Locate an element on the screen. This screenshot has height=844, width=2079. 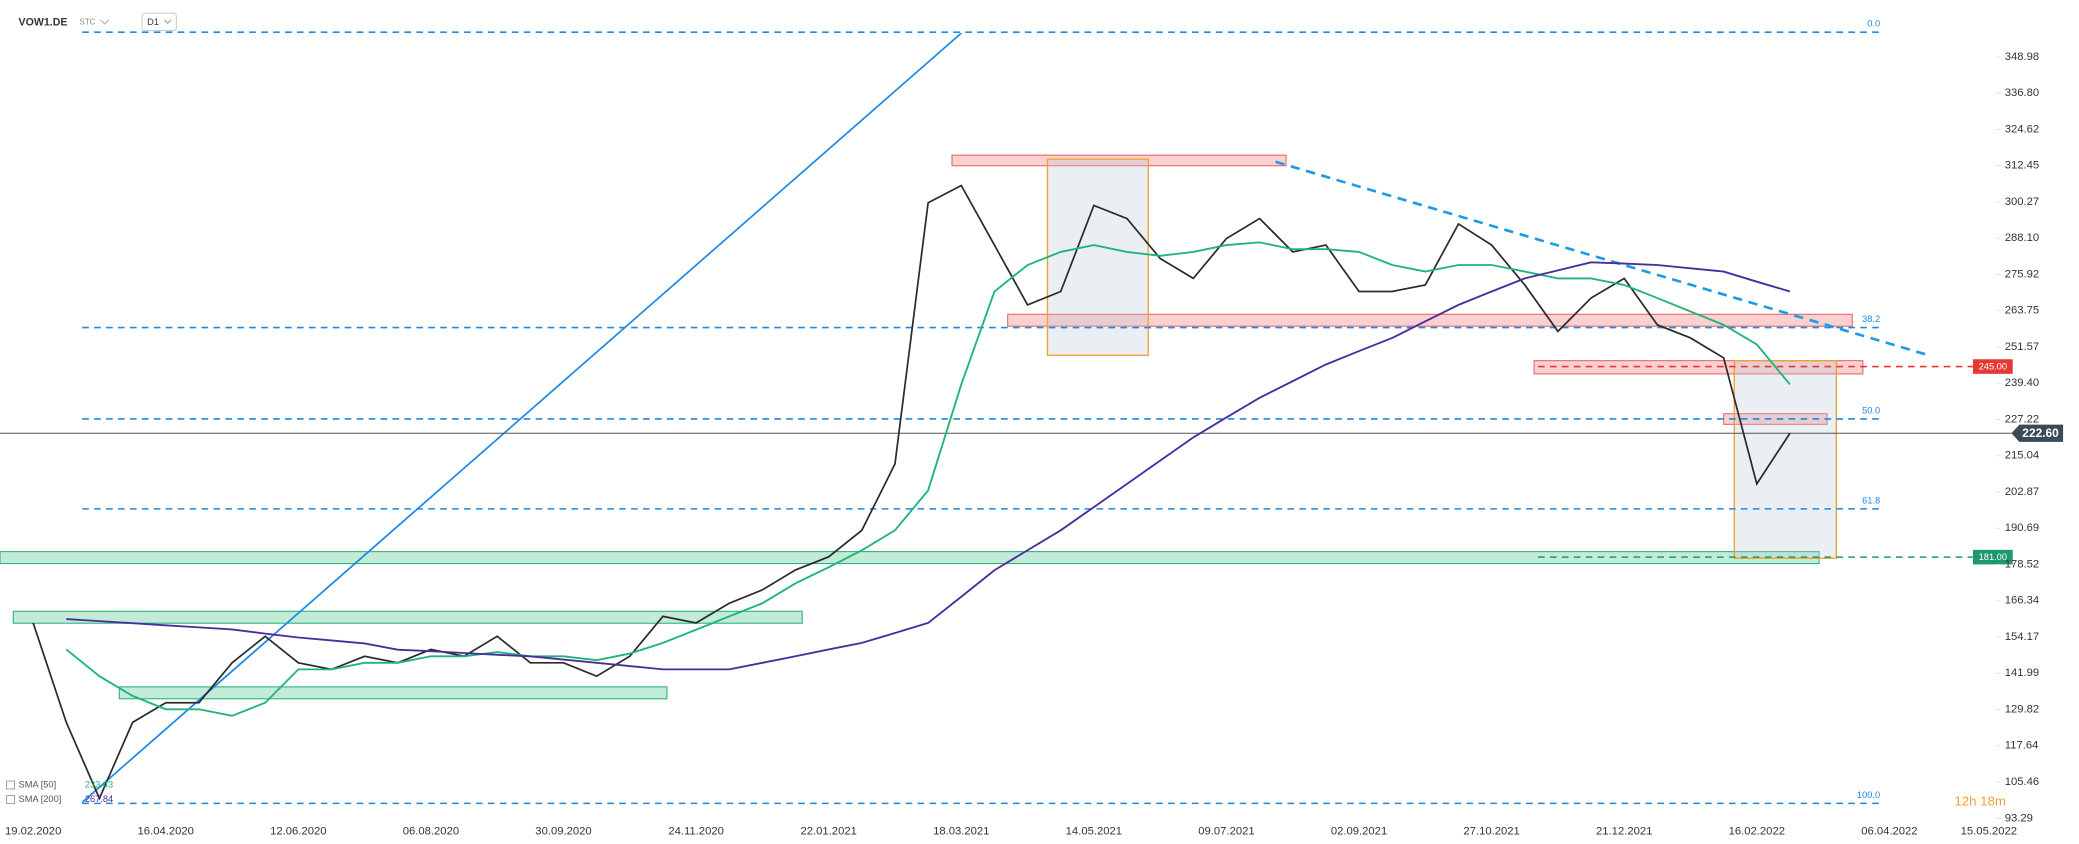
y-tick-label: 190.69 is located at coordinates (2022, 528).